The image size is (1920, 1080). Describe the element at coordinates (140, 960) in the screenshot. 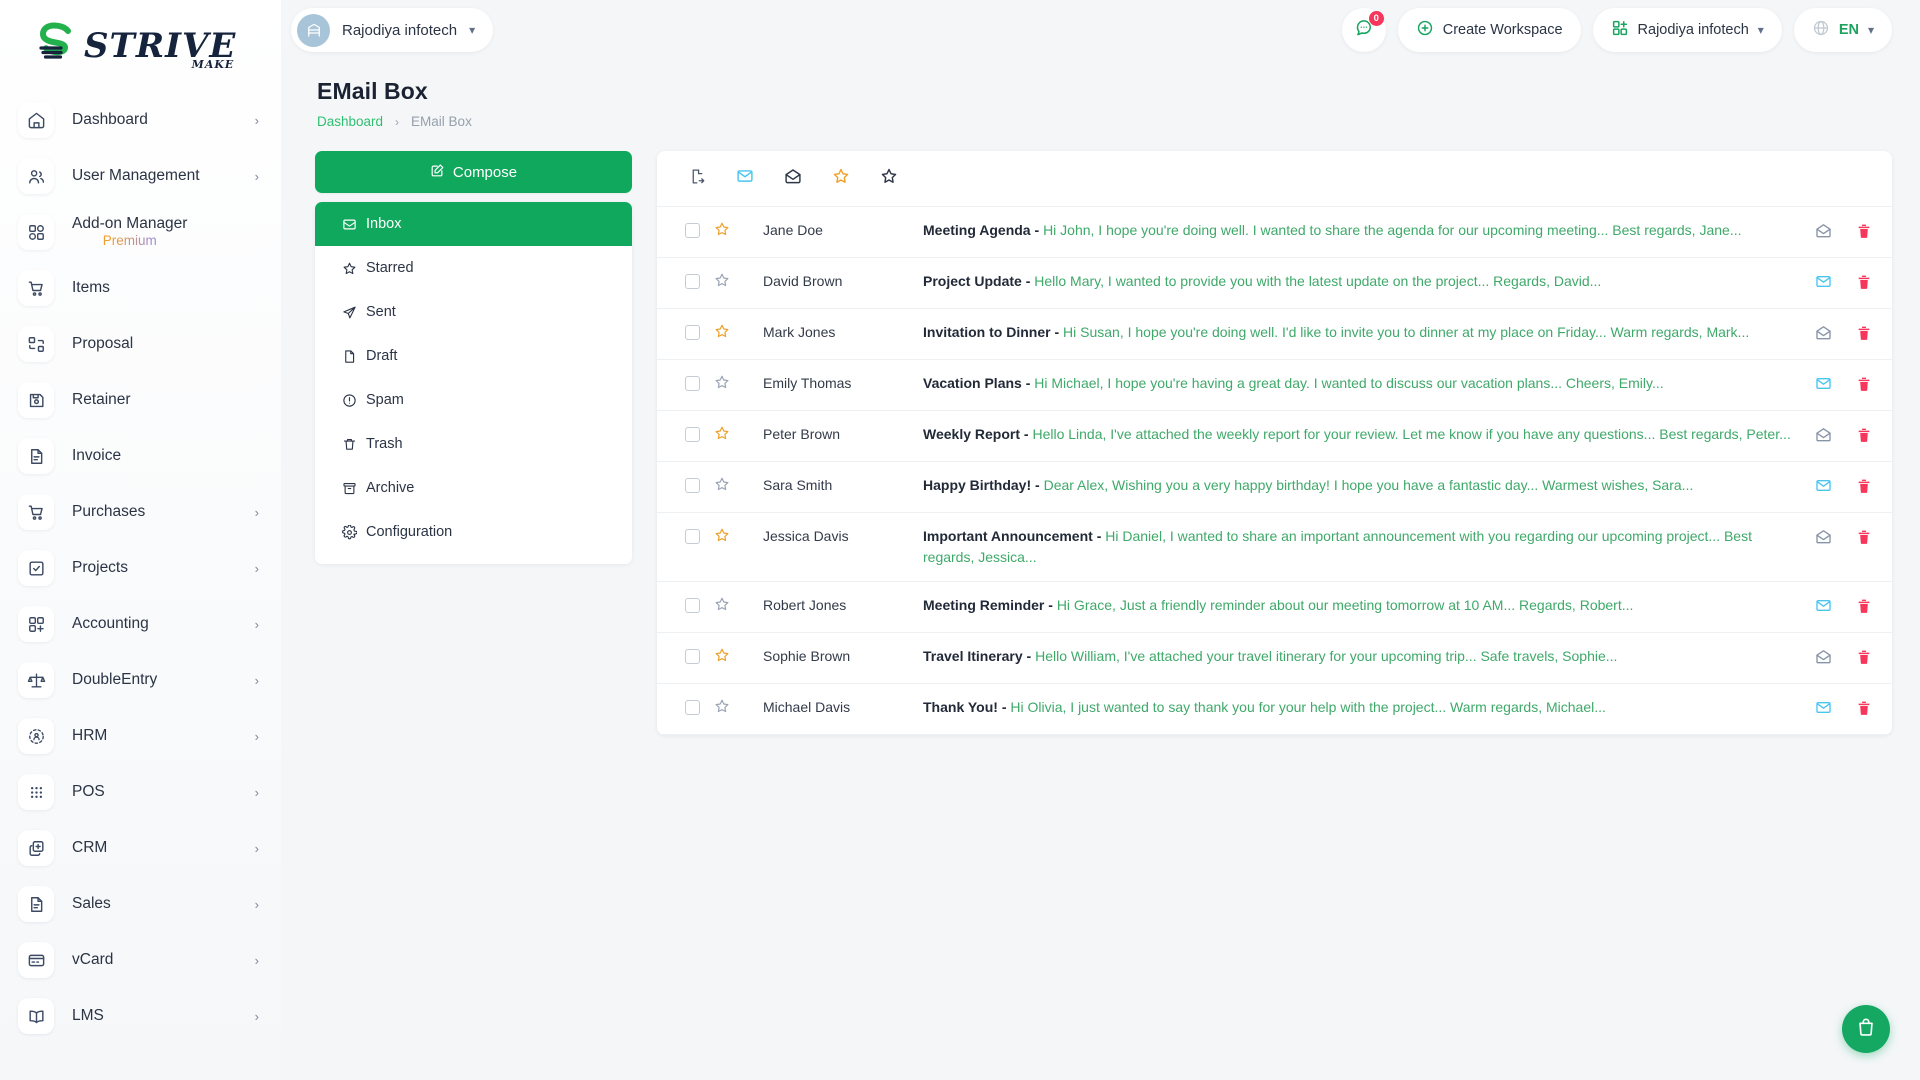

I see `sidebar-item-vcard: vCard ›` at that location.